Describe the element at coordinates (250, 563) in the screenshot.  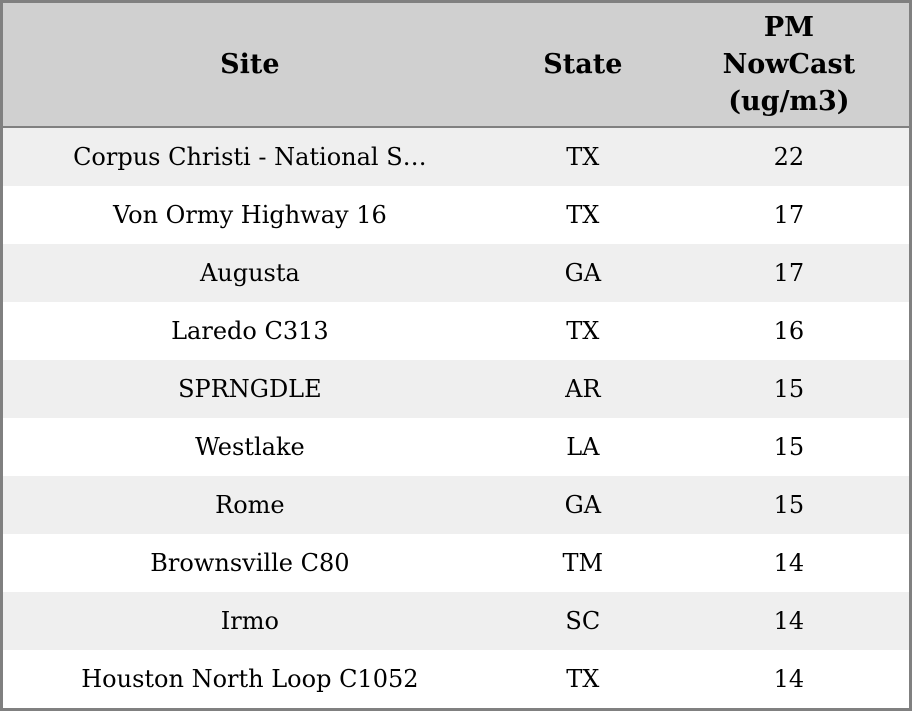
I see `cell-site: Brownsville C80` at that location.